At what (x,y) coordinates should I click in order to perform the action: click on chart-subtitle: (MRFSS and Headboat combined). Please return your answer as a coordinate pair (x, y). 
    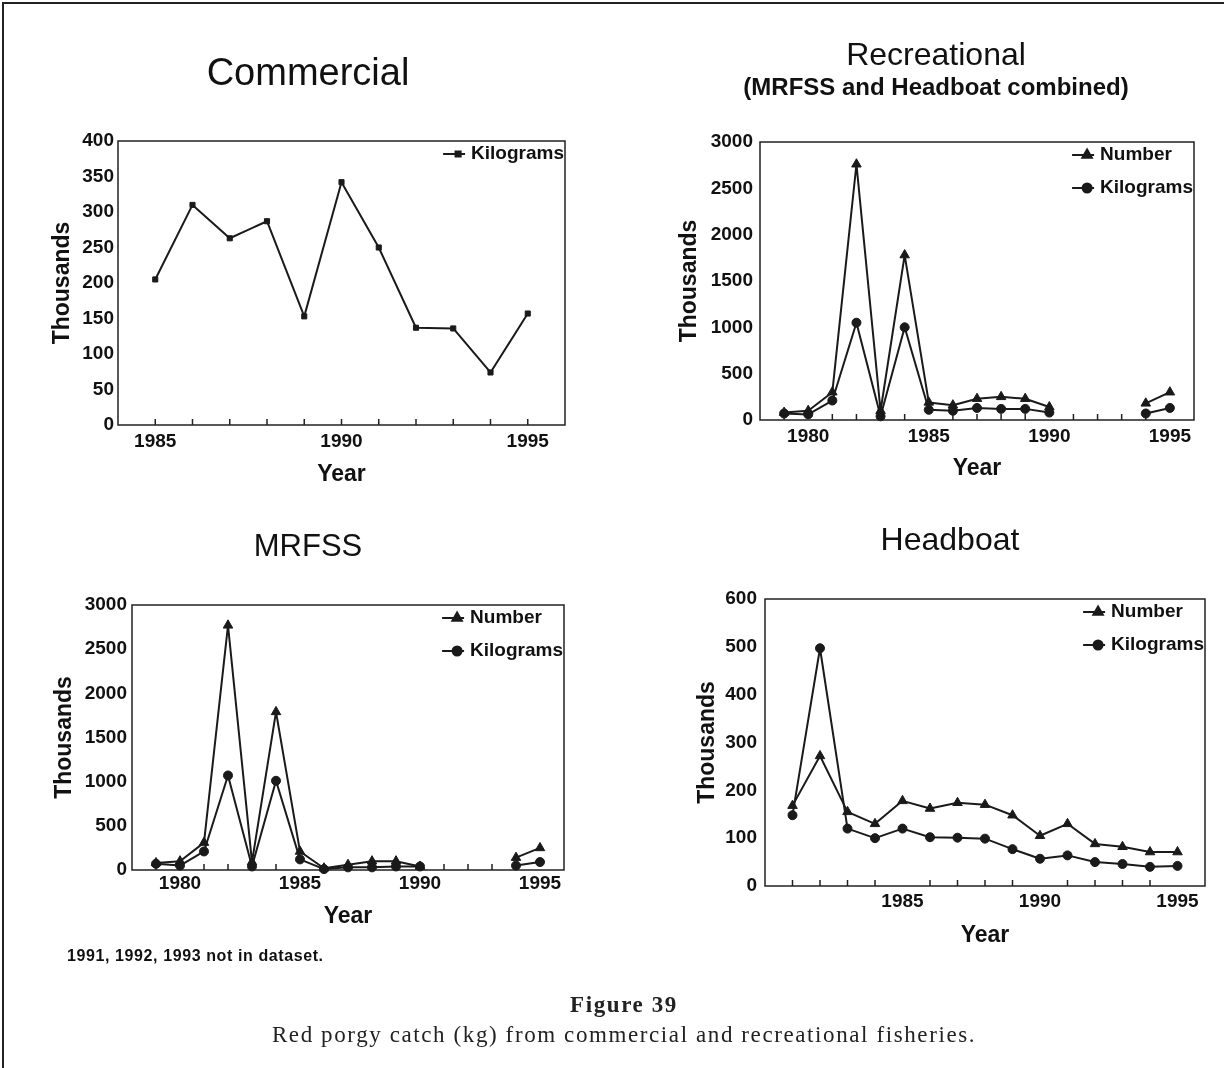
    Looking at the image, I should click on (936, 86).